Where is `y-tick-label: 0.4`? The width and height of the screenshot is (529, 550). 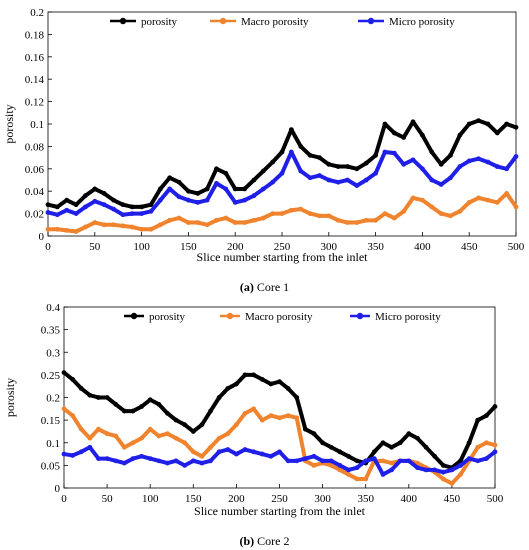
y-tick-label: 0.4 is located at coordinates (53, 308).